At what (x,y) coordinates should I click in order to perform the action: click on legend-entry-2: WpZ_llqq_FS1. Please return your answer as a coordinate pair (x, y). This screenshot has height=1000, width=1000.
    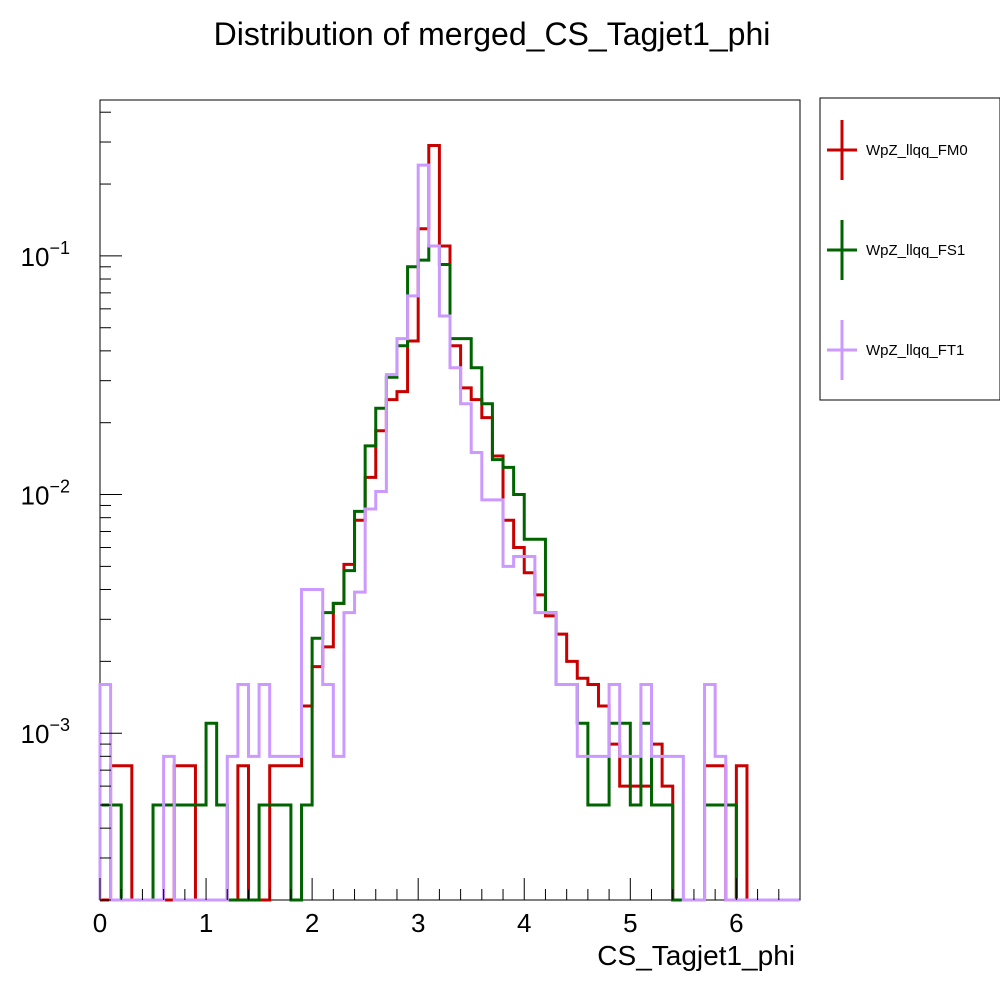
    Looking at the image, I should click on (896, 250).